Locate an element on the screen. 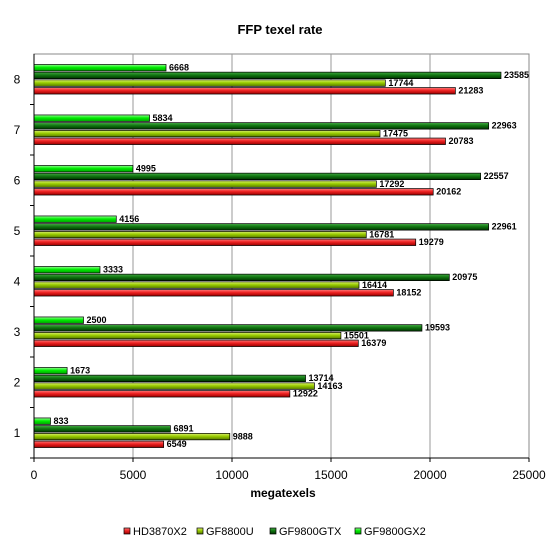 The height and width of the screenshot is (550, 560). data-label-HD3870X2-1: 6549 is located at coordinates (177, 444).